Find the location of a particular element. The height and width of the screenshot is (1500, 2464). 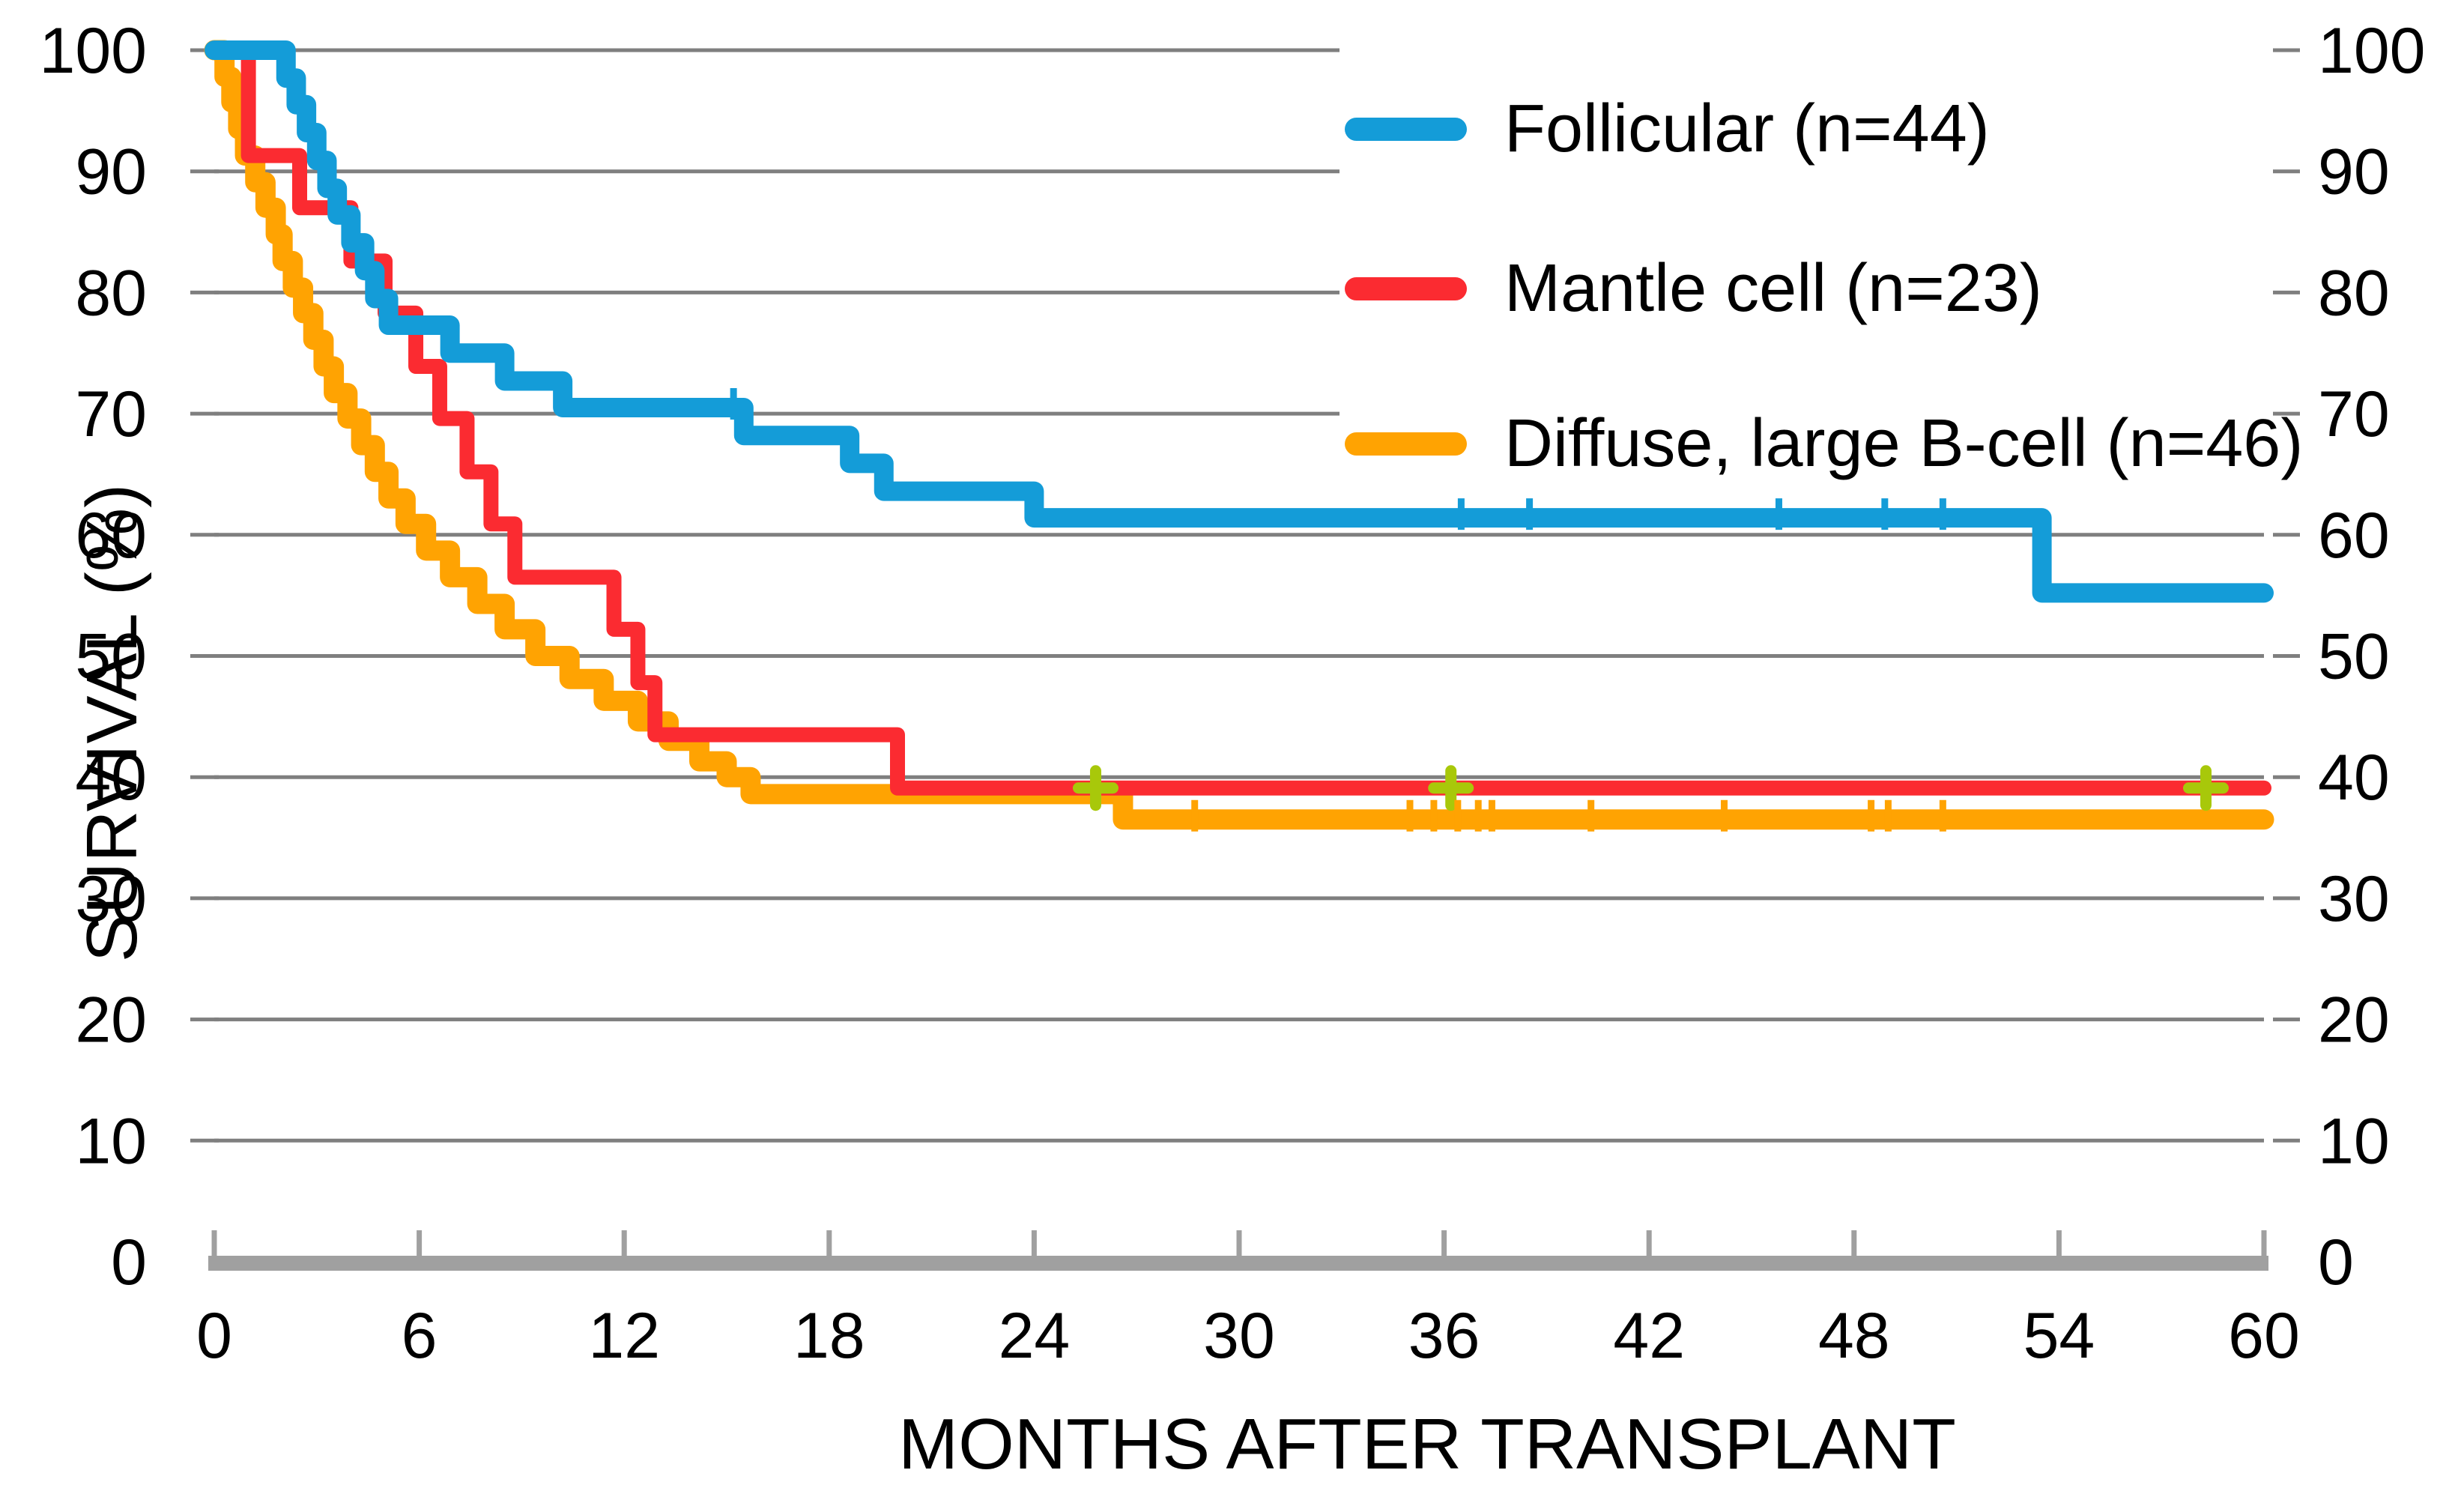

x-tick-label: 24 is located at coordinates (1035, 1336).